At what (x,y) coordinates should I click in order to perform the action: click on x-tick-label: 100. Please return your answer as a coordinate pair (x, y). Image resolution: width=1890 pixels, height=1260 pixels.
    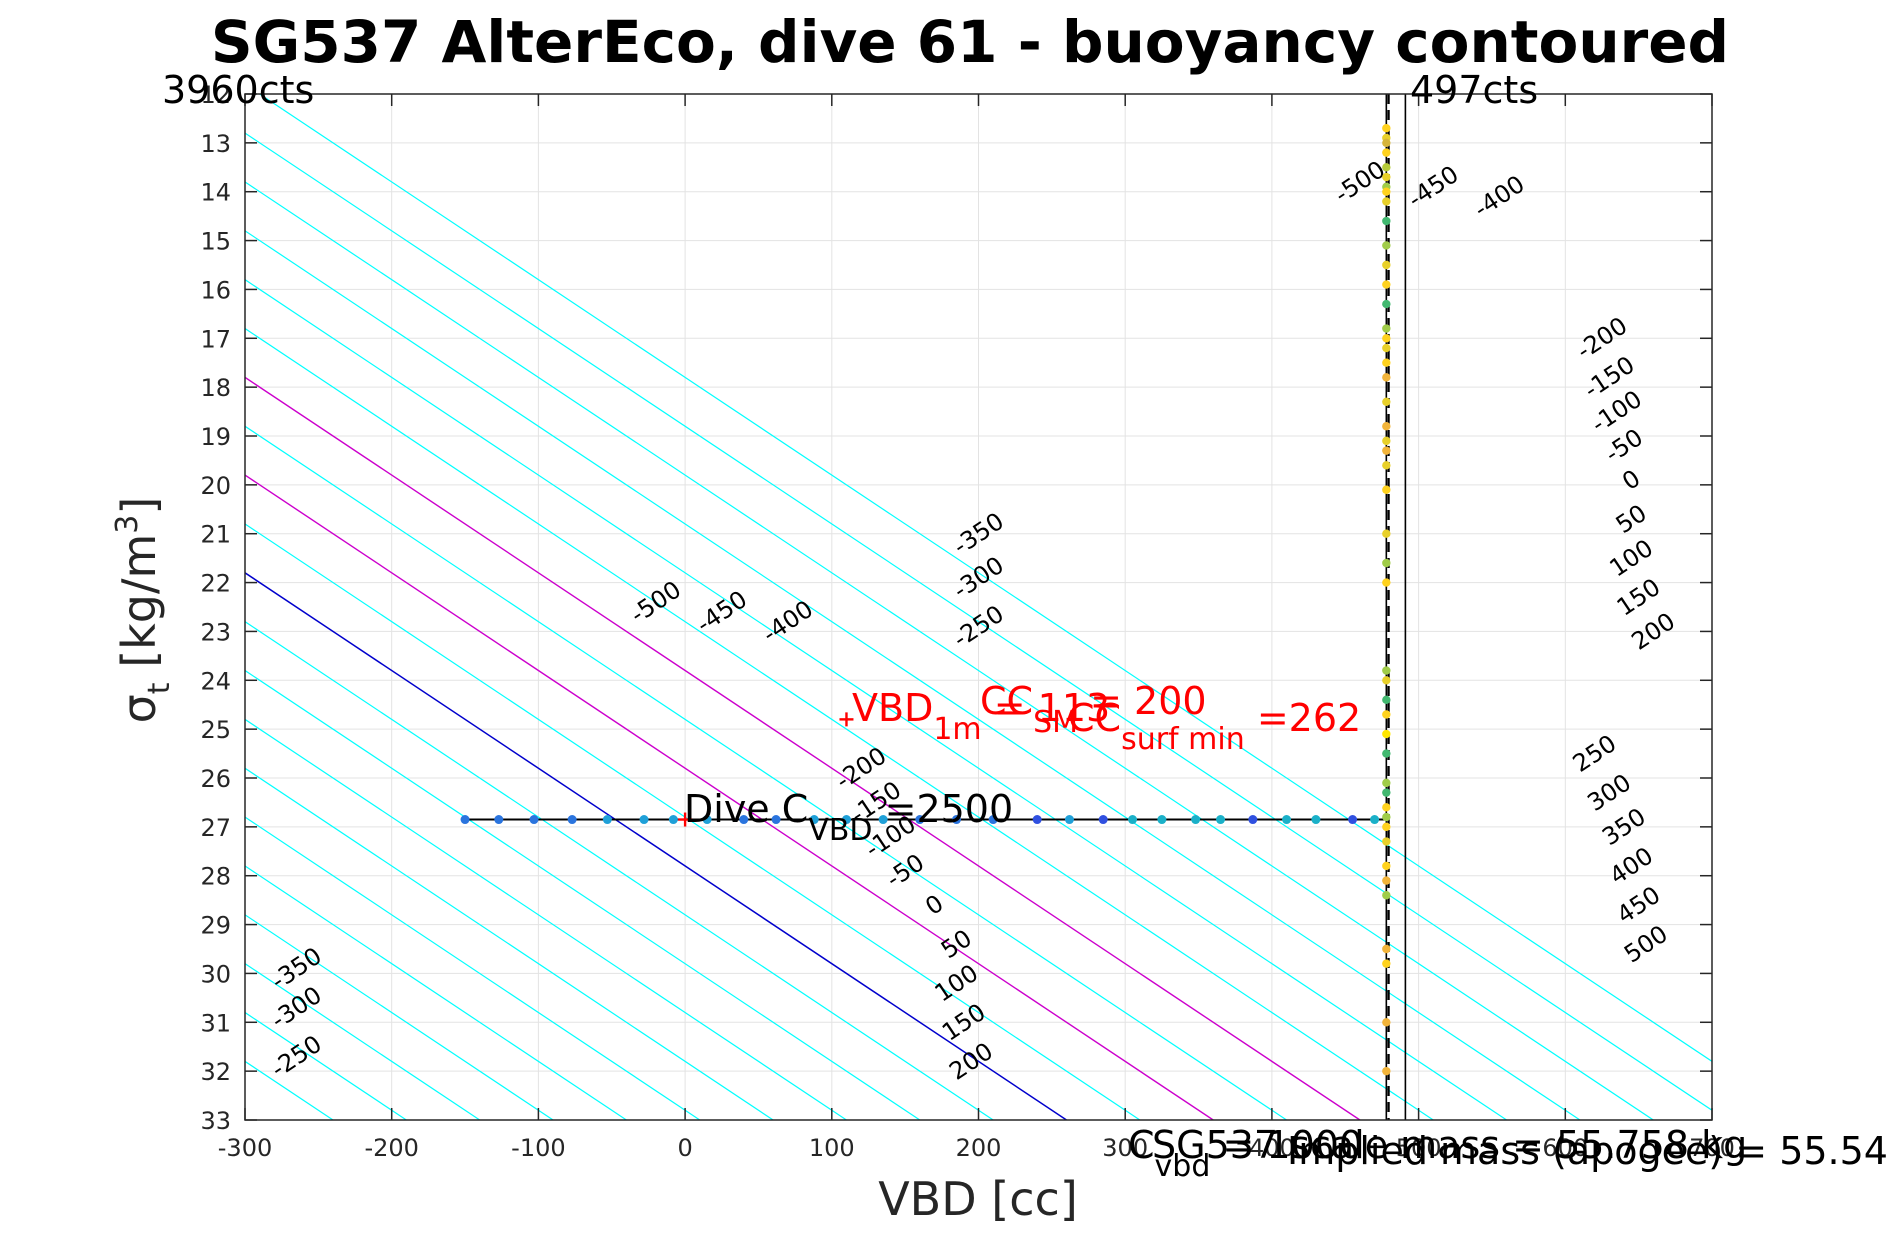
    Looking at the image, I should click on (832, 1148).